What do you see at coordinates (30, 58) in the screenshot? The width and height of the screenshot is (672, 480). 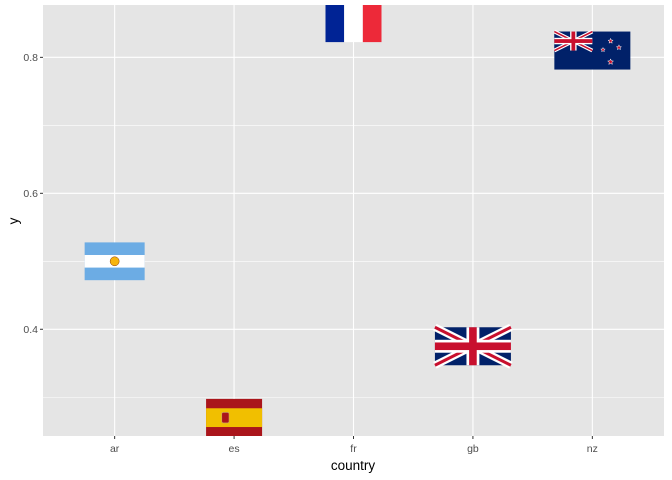 I see `y-tick-label: 0.8` at bounding box center [30, 58].